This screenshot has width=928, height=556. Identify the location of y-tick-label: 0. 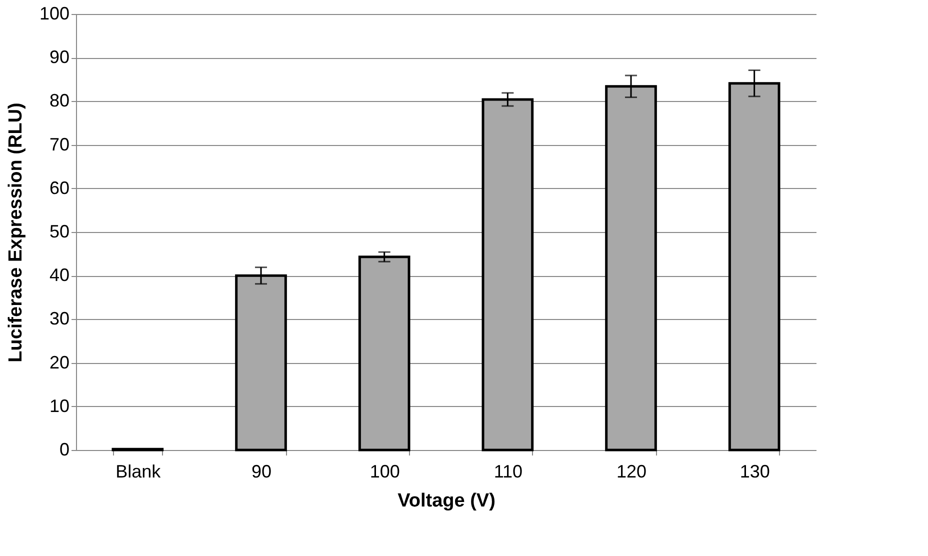
(64, 450).